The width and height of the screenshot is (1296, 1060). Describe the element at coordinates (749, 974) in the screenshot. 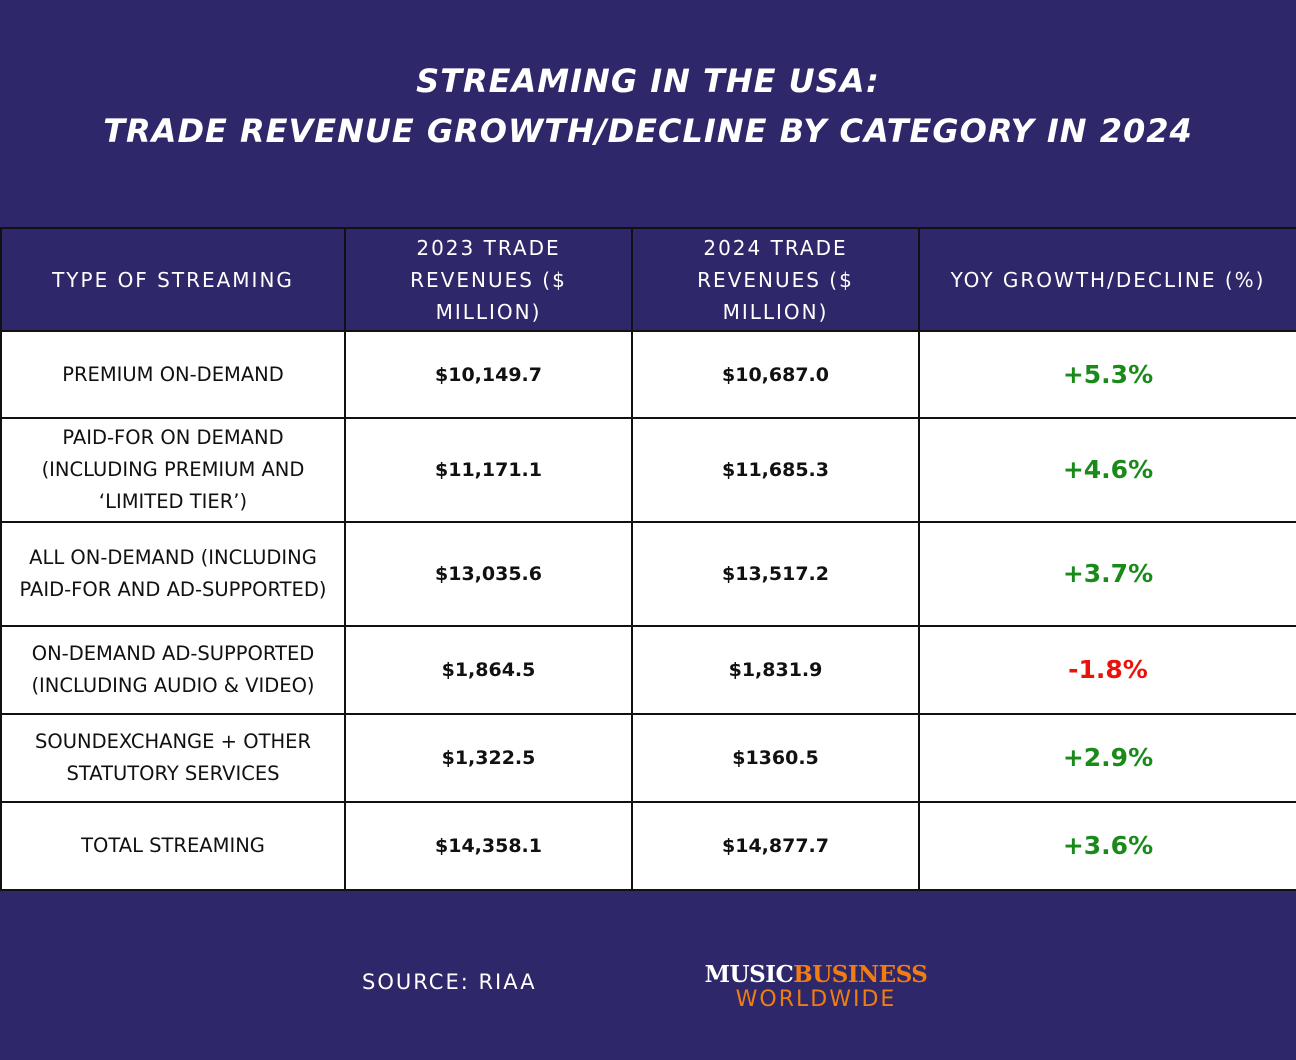

I see `logo-music: MUSIC` at that location.